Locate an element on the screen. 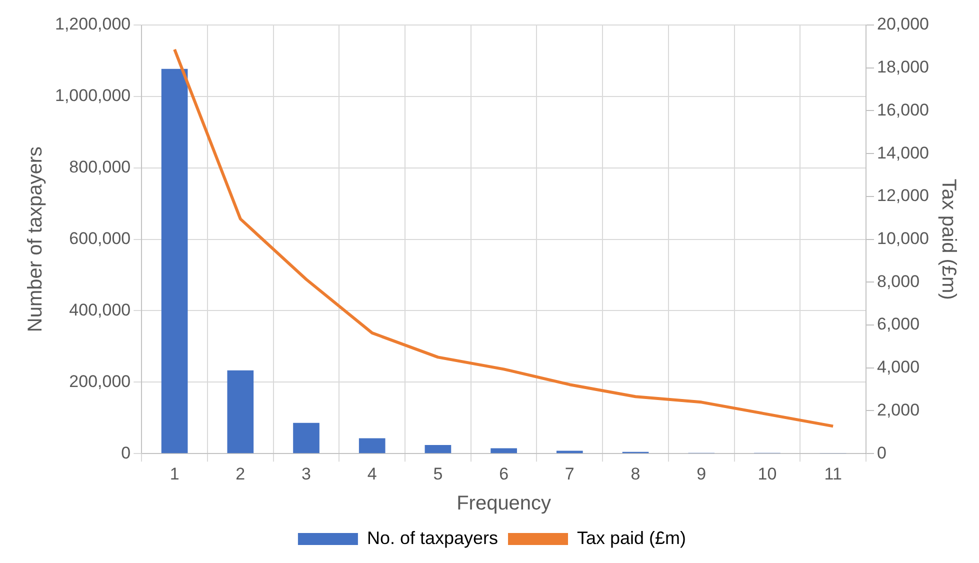  y2-tick-label: 18,000 is located at coordinates (903, 67).